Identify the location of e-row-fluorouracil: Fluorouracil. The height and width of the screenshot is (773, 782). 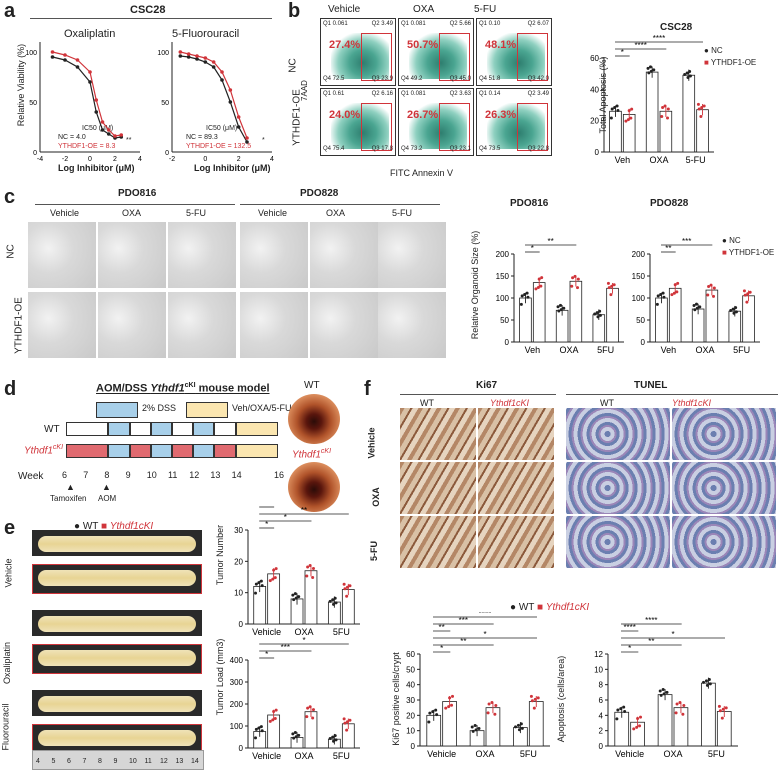
(5, 727).